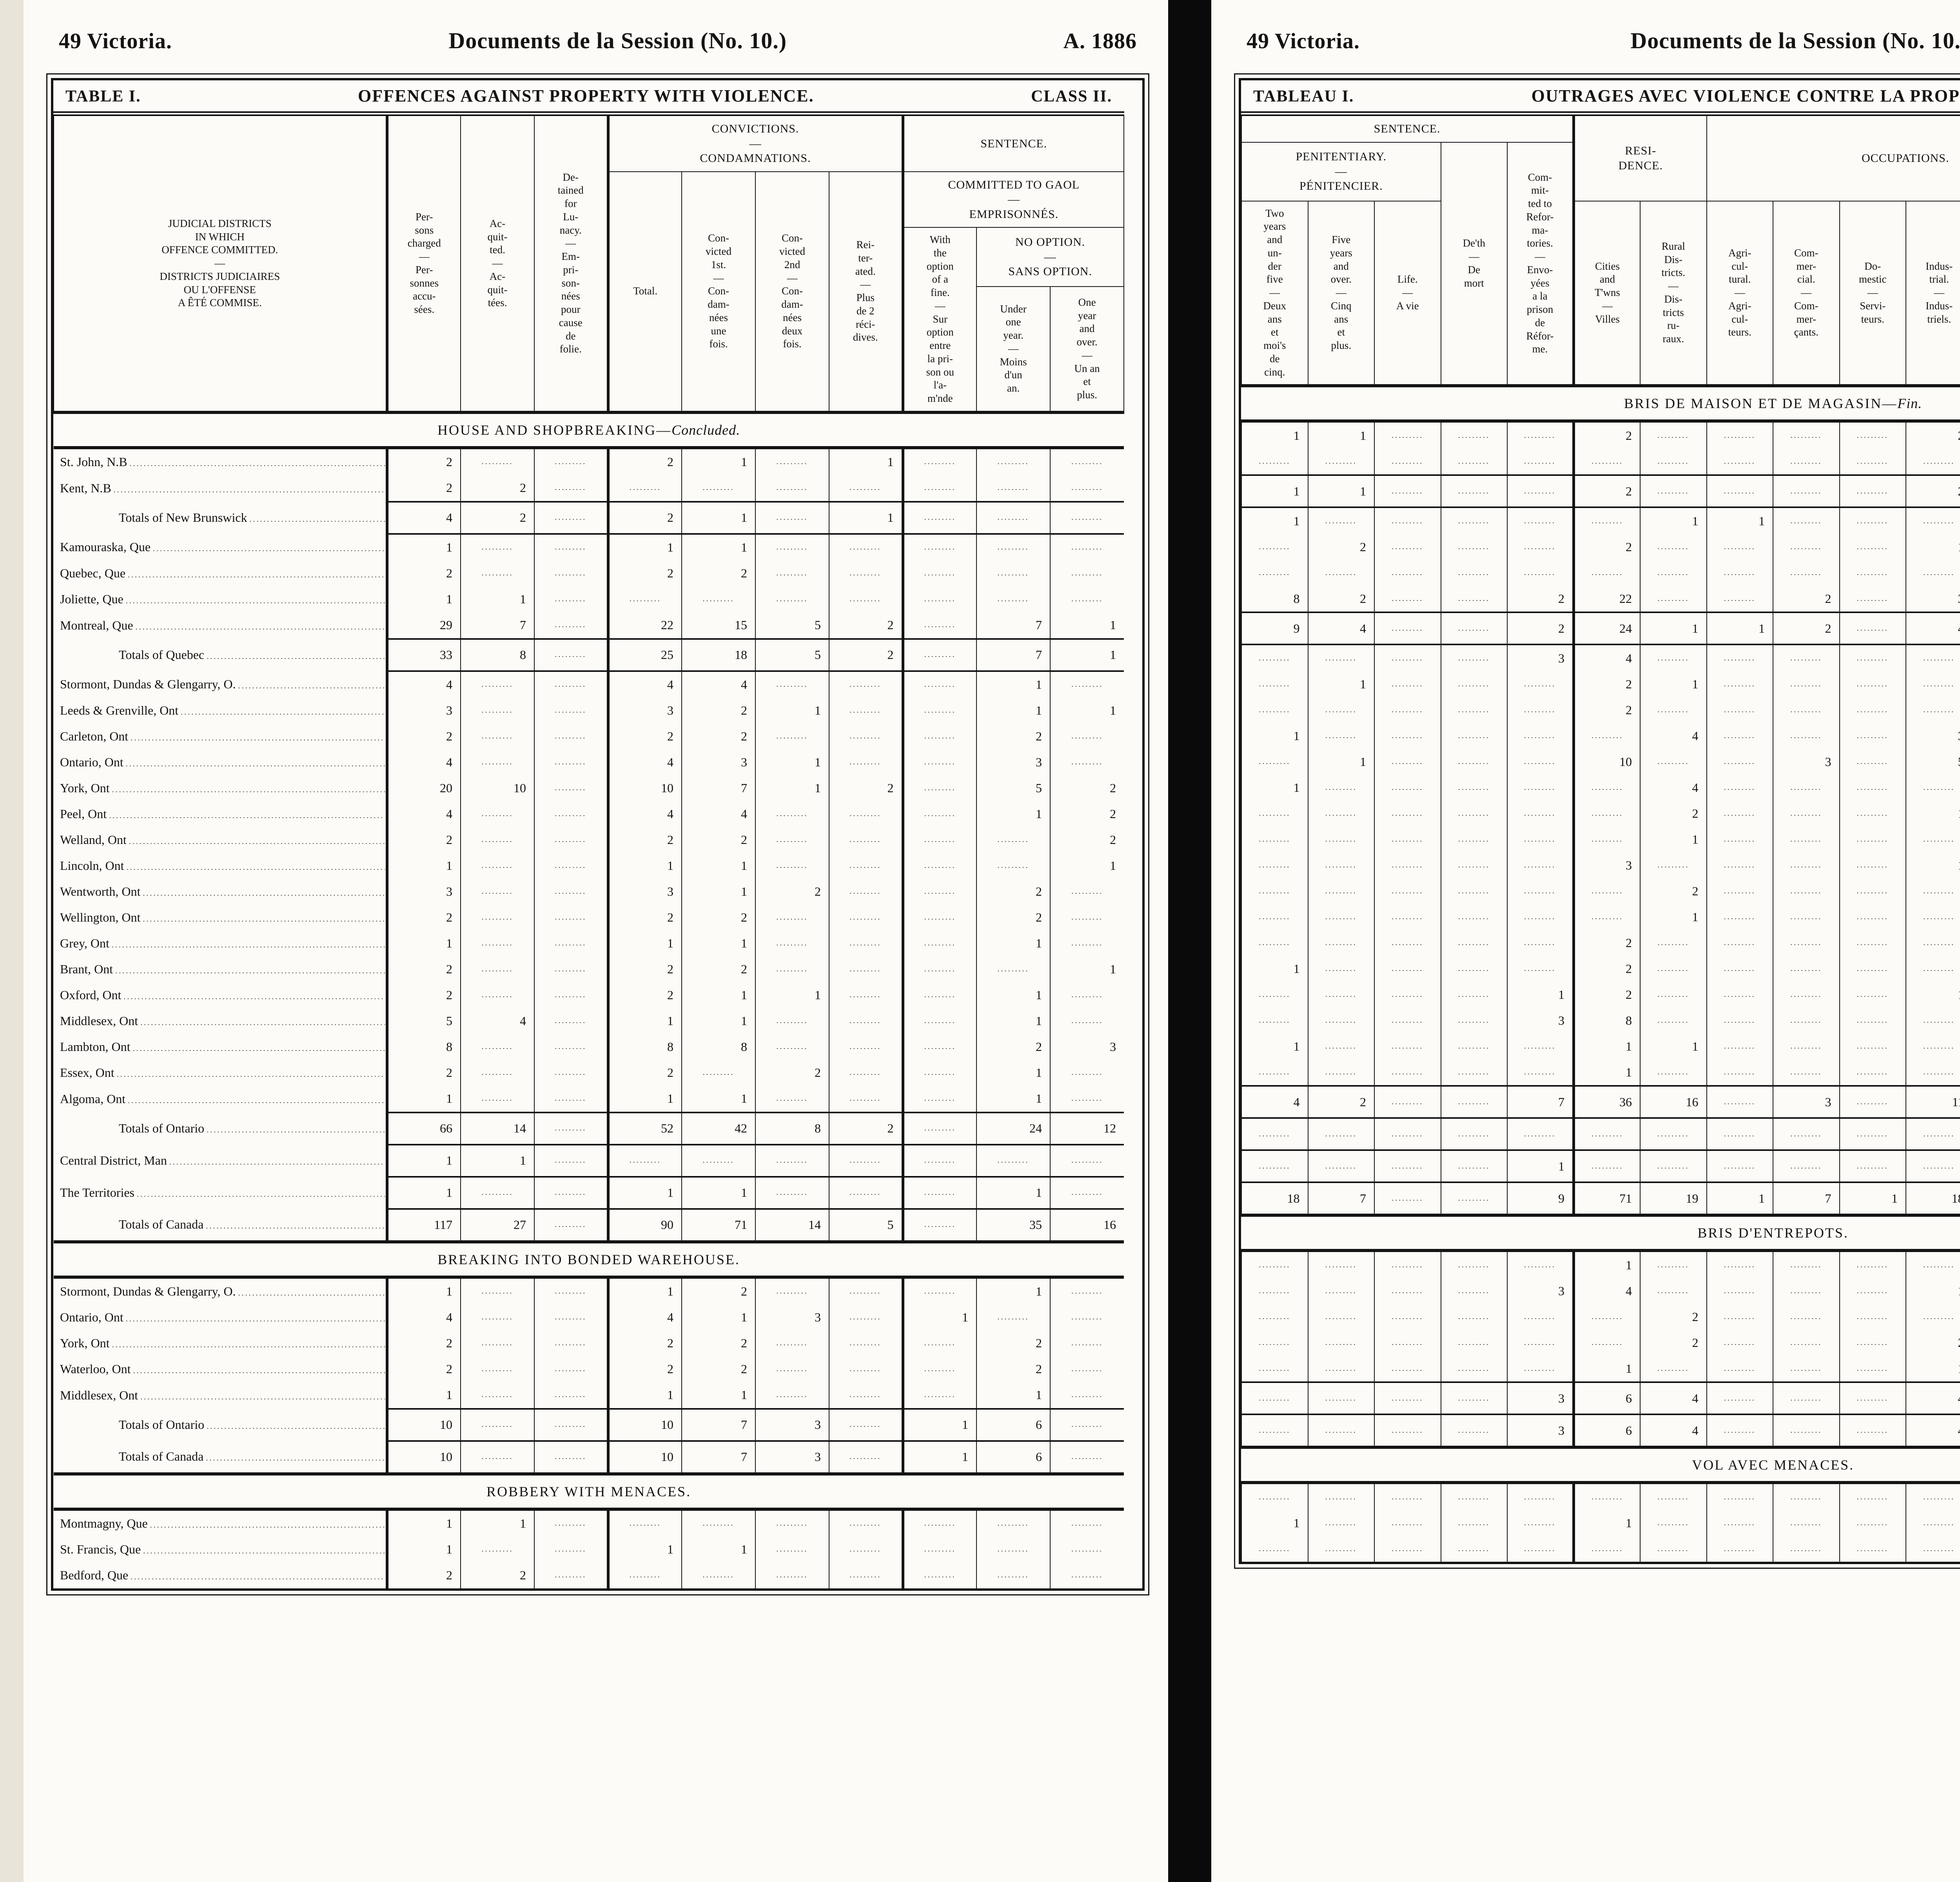 The image size is (1960, 1882). I want to click on victoria-year: 49 Victoria., so click(1303, 41).